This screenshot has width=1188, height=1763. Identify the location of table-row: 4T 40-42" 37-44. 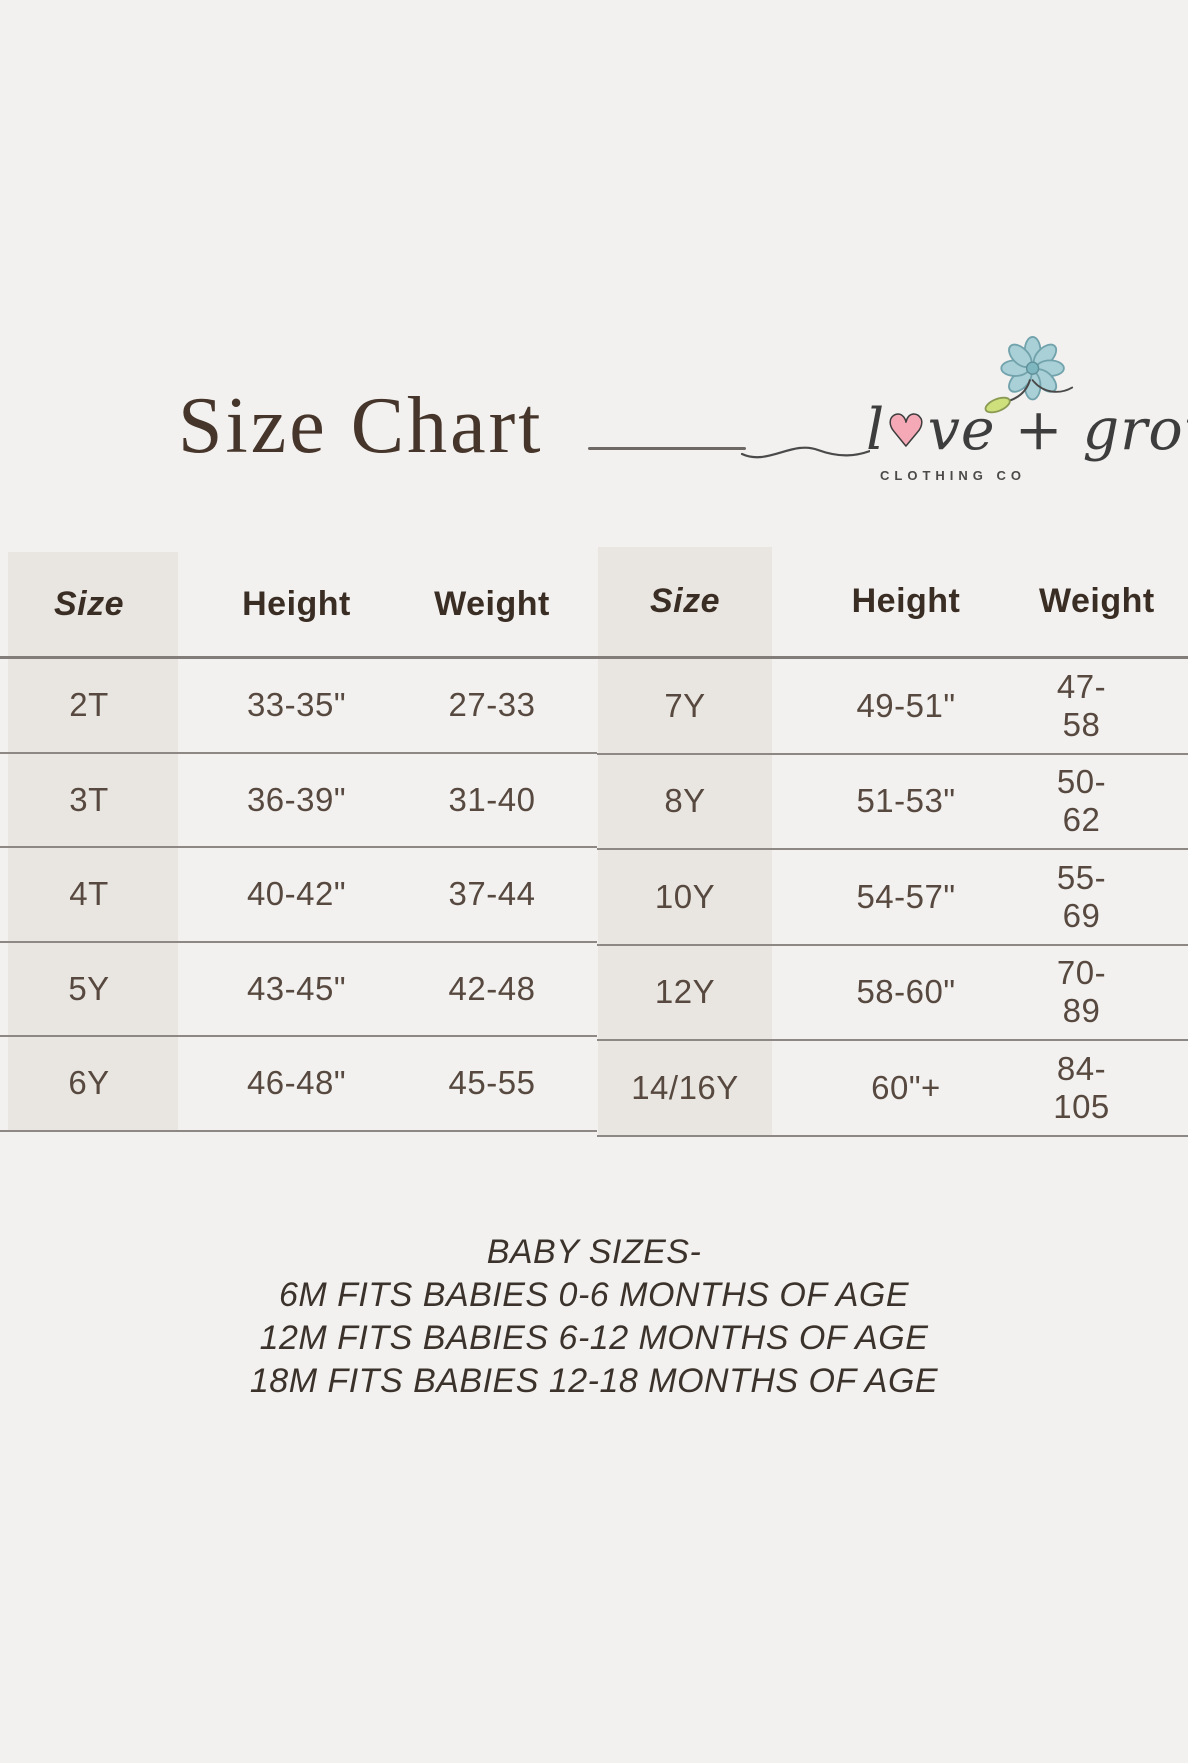
(298, 895).